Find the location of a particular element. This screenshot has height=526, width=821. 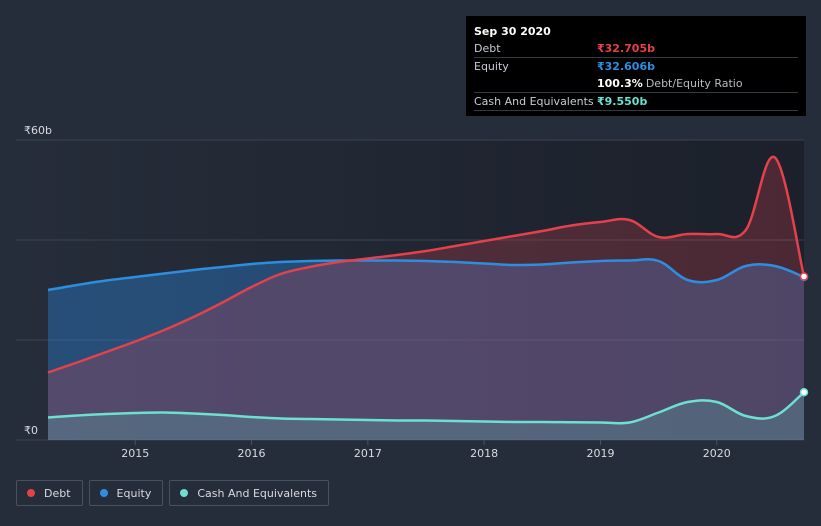

tooltip-label: Debt is located at coordinates (487, 48).